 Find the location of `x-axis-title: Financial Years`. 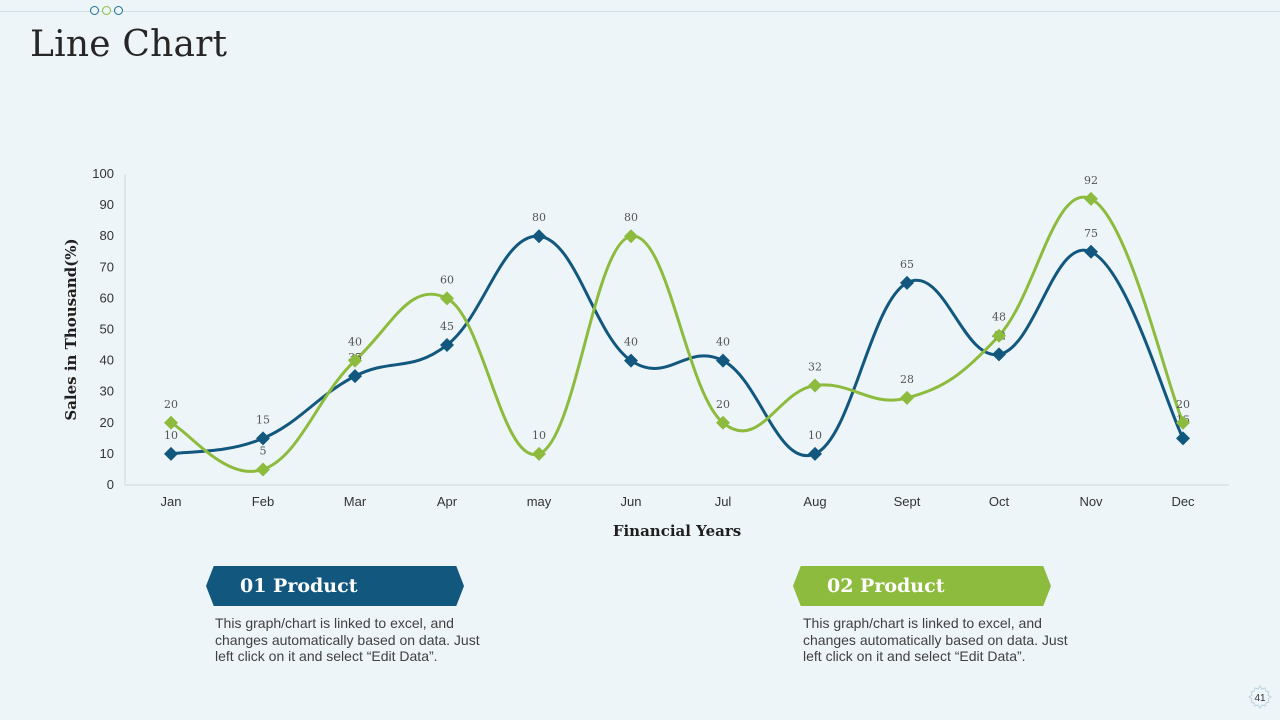

x-axis-title: Financial Years is located at coordinates (677, 531).